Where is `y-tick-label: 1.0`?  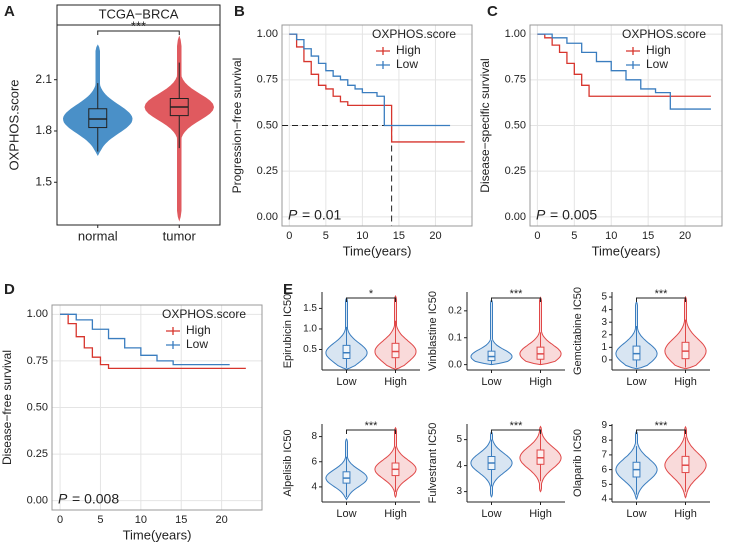
y-tick-label: 1.0 is located at coordinates (310, 329).